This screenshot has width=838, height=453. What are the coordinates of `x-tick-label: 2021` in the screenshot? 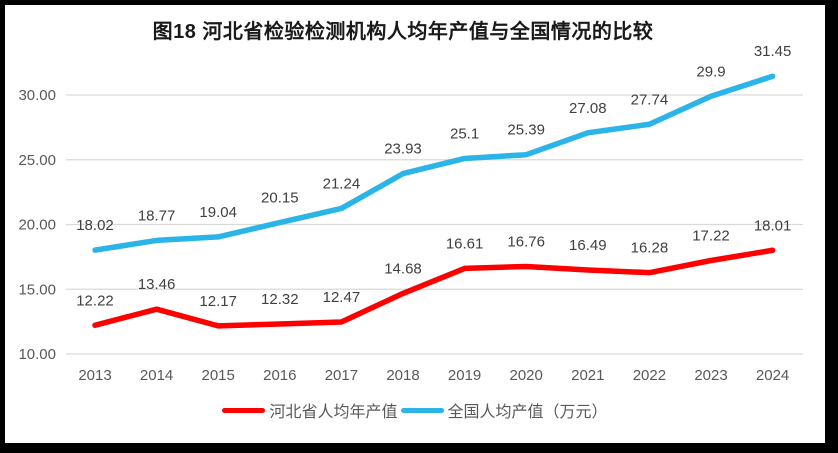 It's located at (587, 375).